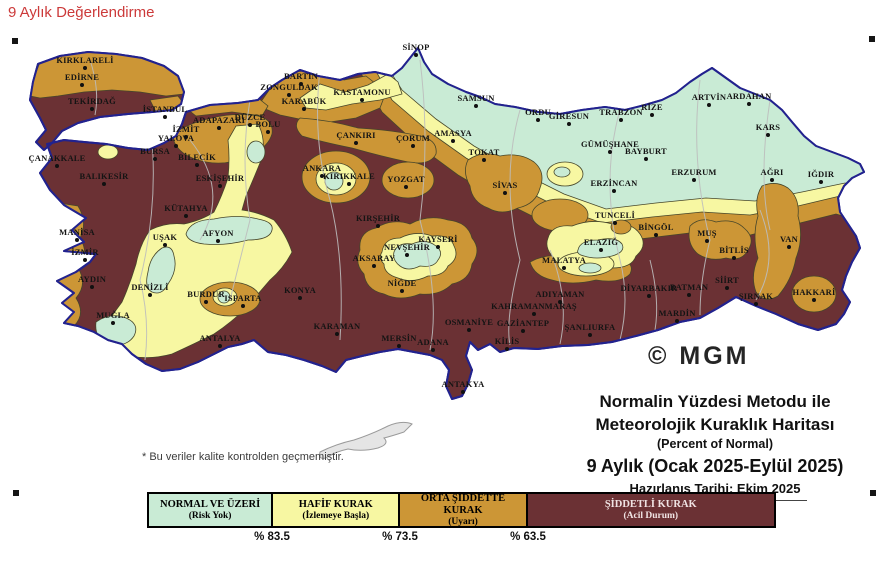 This screenshot has width=885, height=564. What do you see at coordinates (81, 12) in the screenshot?
I see `page-heading: 9 Aylık Değerlendirme` at bounding box center [81, 12].